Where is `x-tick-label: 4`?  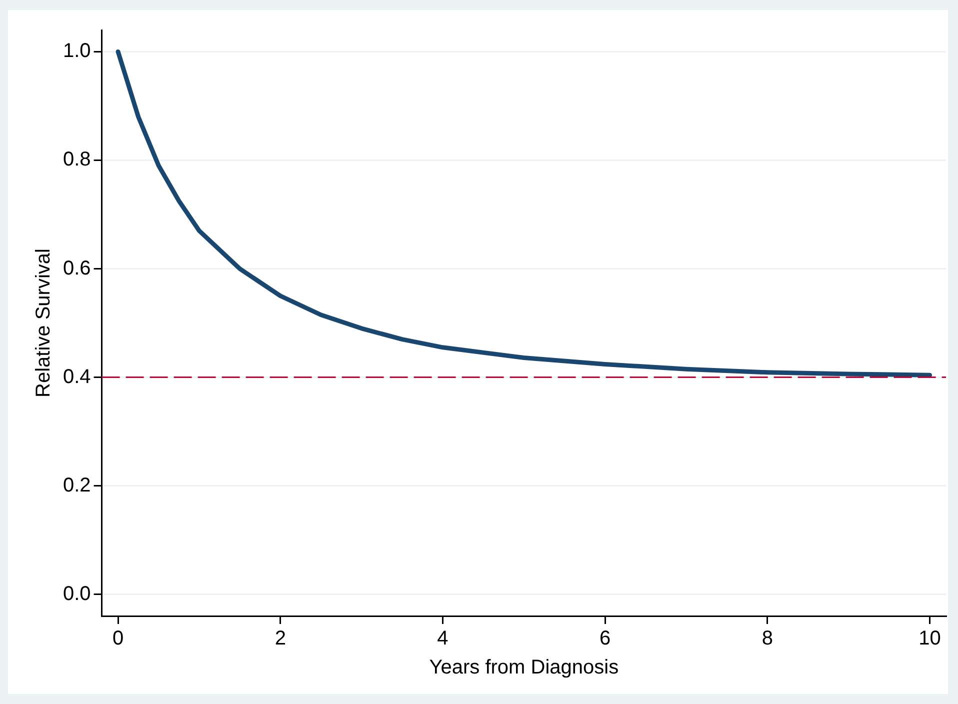 x-tick-label: 4 is located at coordinates (442, 639).